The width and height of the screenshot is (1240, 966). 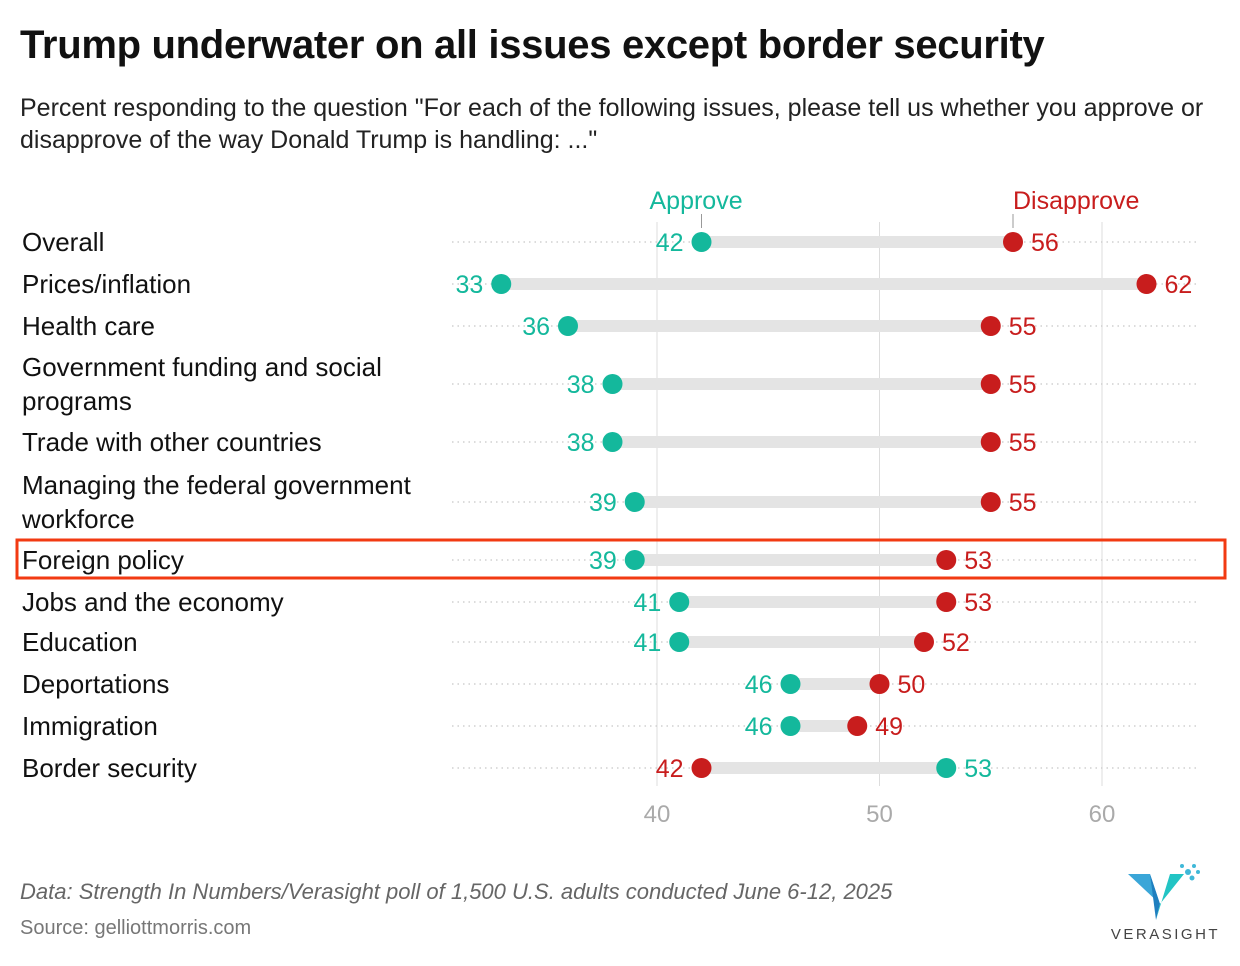 What do you see at coordinates (172, 442) in the screenshot?
I see `category-label: Trade with other countries` at bounding box center [172, 442].